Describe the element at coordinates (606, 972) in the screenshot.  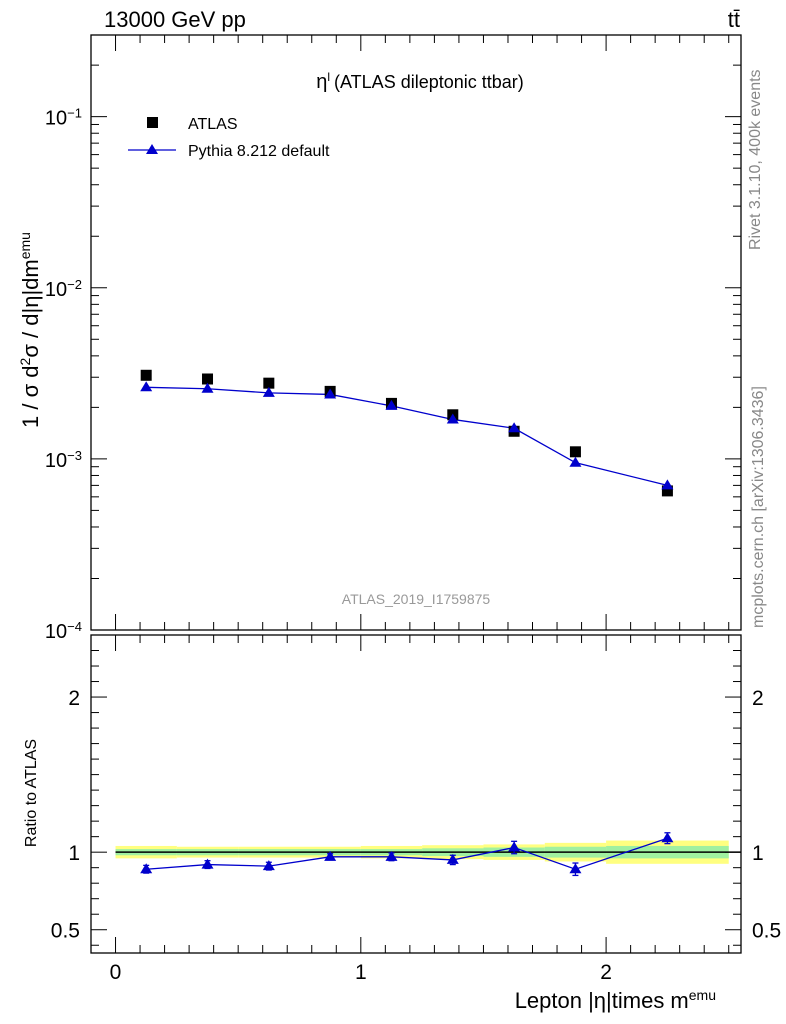
I see `x-tick-label: 2` at that location.